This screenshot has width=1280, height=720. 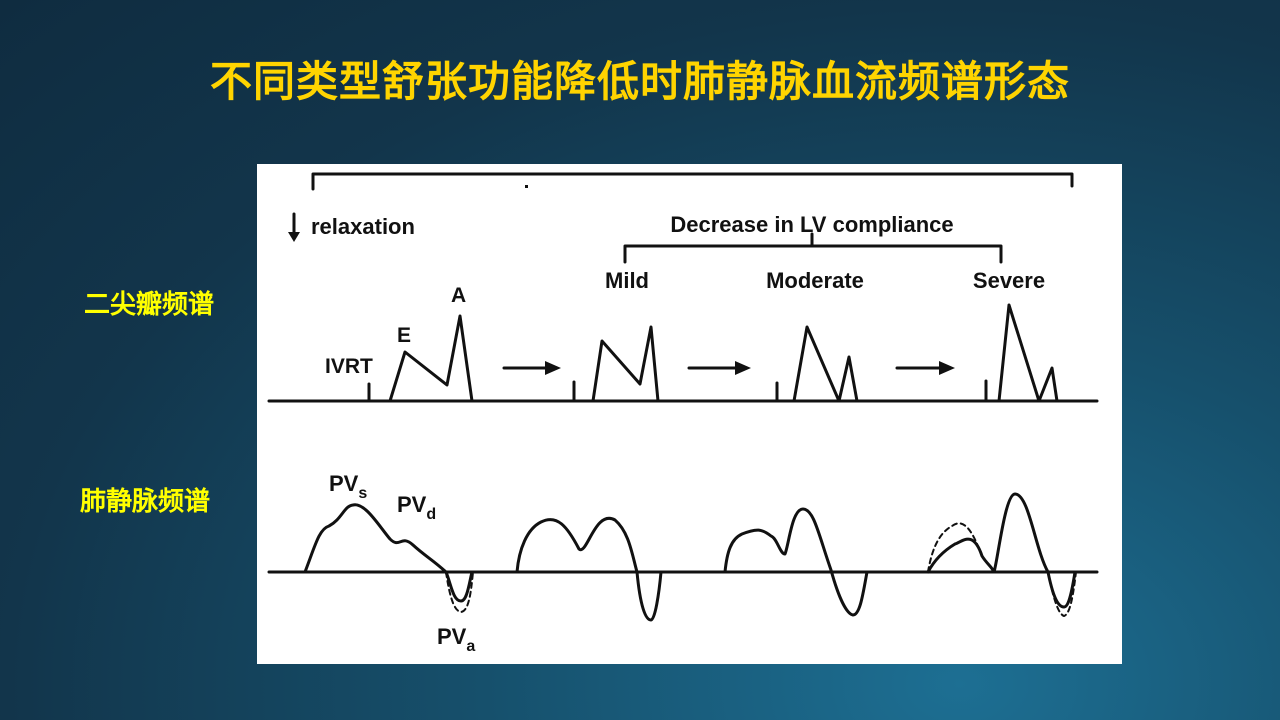 What do you see at coordinates (294, 237) in the screenshot?
I see `relaxation-arrow-head` at bounding box center [294, 237].